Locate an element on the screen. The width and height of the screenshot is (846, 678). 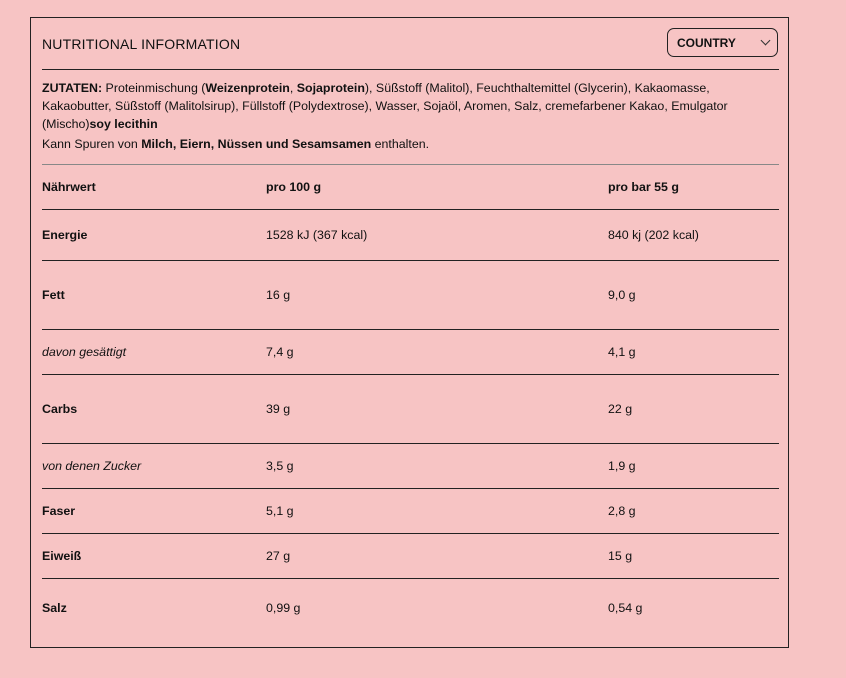
table-row: von denen Zucker 3,5 g 1,9 g is located at coordinates (410, 466).